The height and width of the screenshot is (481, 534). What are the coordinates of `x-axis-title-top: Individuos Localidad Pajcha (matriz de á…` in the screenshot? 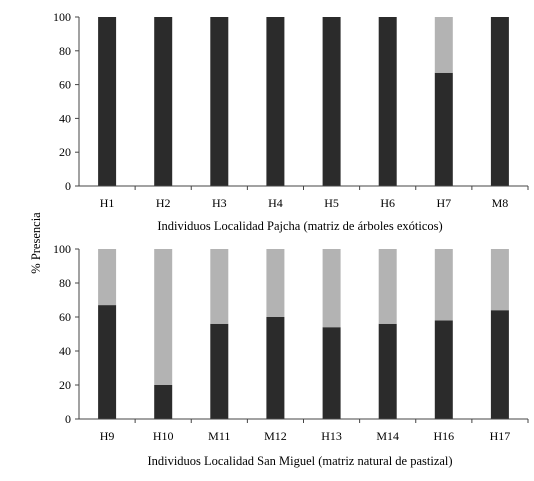 It's located at (299, 226).